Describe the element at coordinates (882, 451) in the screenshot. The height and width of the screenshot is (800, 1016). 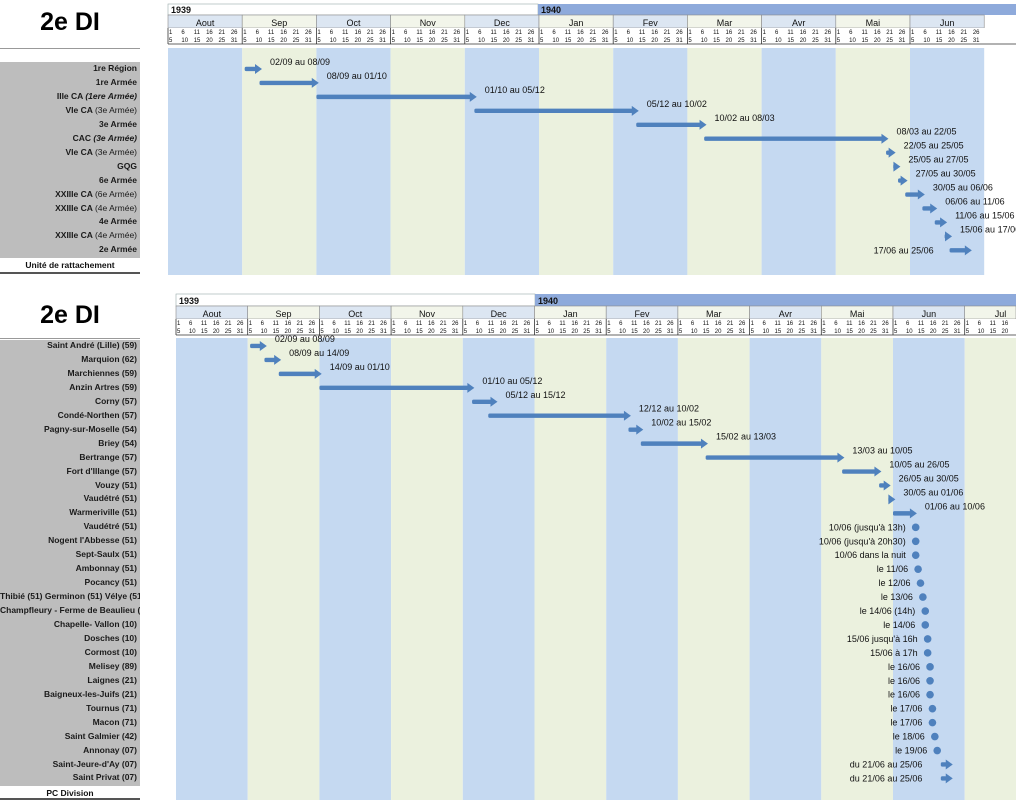
I see `bar-label: 13/03 au 10/05` at that location.